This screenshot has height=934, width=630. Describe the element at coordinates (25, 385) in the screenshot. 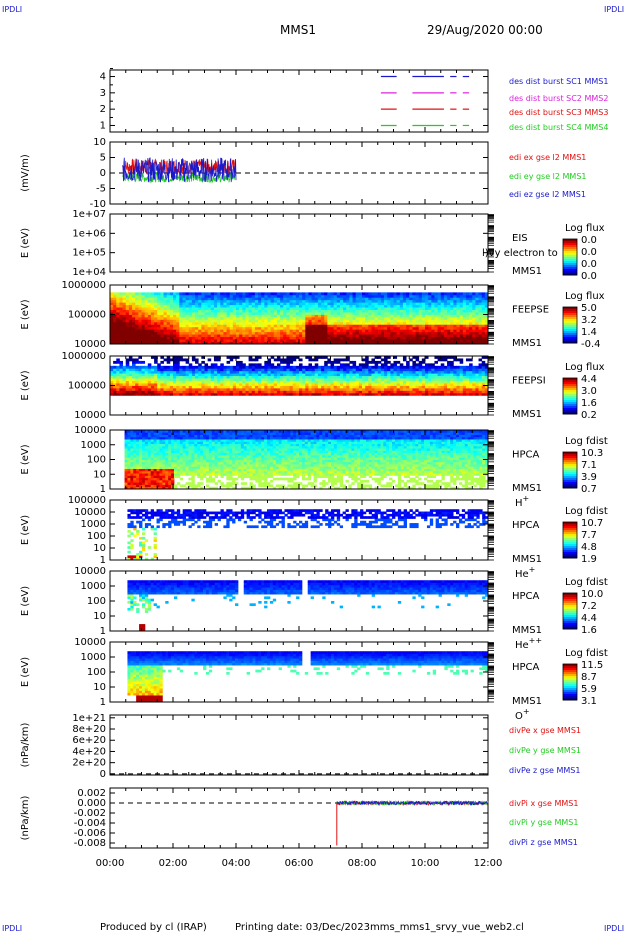

I see `y-axis-label: E (eV)` at that location.